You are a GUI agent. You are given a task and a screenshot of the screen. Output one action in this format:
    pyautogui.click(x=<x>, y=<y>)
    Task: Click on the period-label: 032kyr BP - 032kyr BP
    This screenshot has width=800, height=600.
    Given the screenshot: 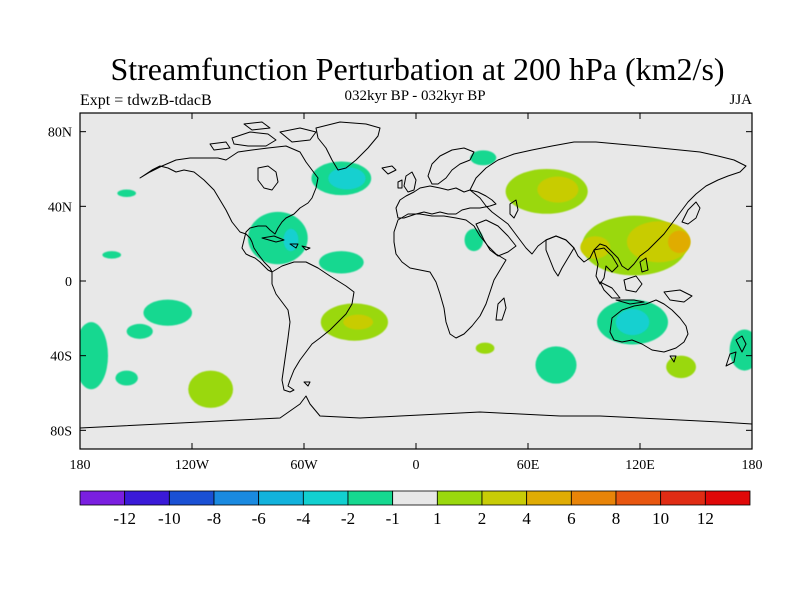 What is the action you would take?
    pyautogui.click(x=415, y=96)
    